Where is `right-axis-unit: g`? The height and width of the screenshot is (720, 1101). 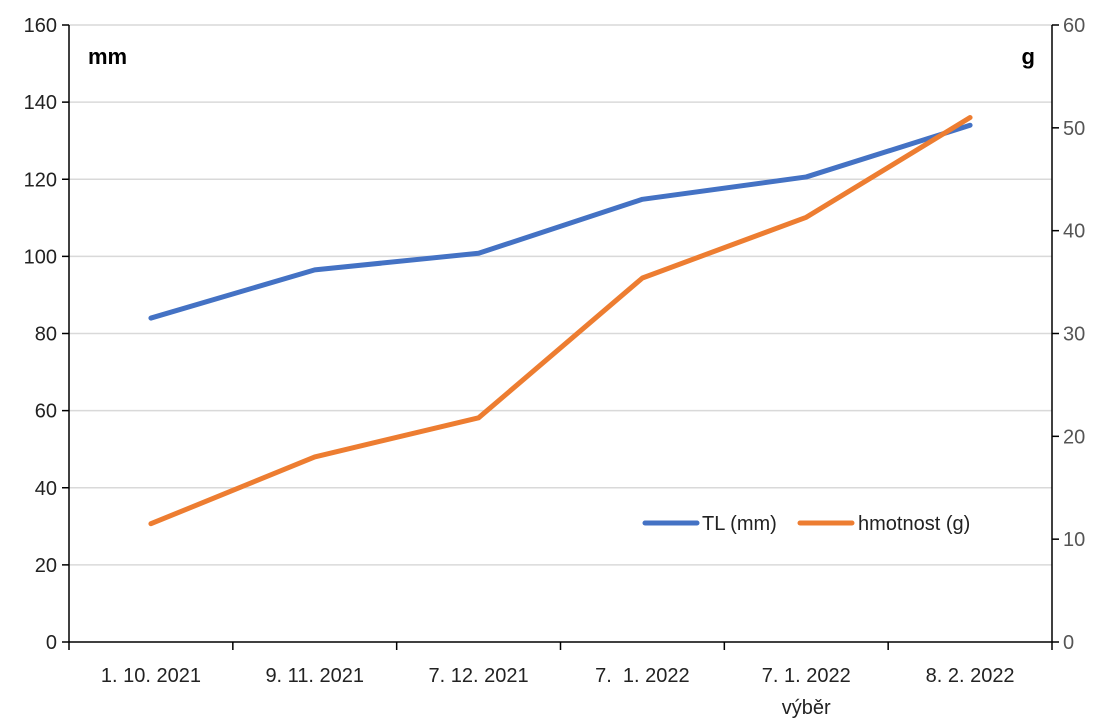
right-axis-unit: g is located at coordinates (1028, 56).